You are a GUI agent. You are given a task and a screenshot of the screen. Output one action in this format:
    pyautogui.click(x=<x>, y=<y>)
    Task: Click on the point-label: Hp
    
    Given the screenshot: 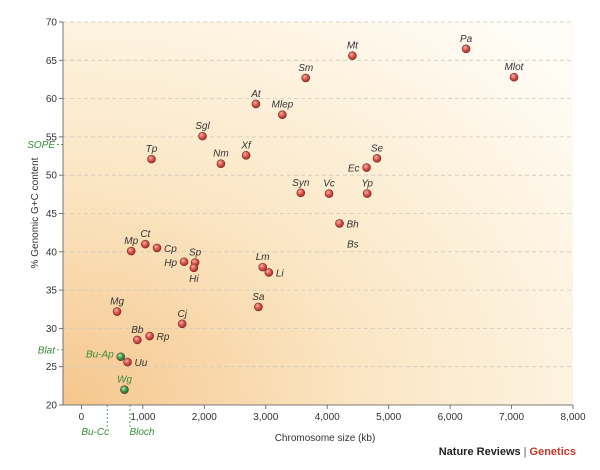 What is the action you would take?
    pyautogui.click(x=170, y=263)
    